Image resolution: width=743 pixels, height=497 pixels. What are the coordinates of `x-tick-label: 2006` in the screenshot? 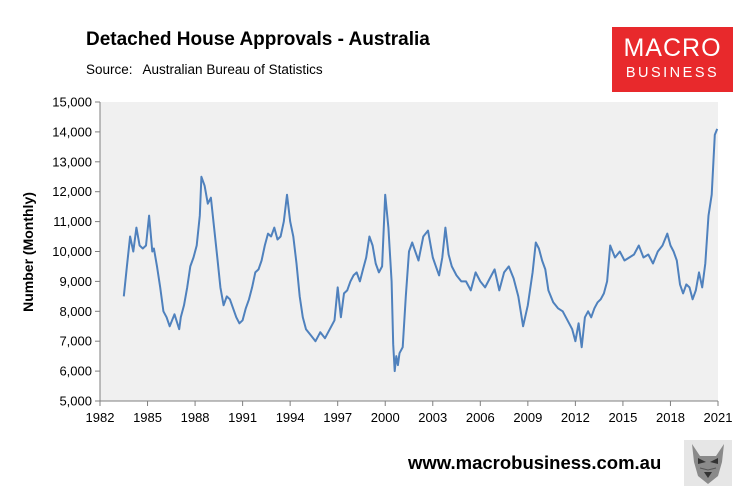 It's located at (480, 417).